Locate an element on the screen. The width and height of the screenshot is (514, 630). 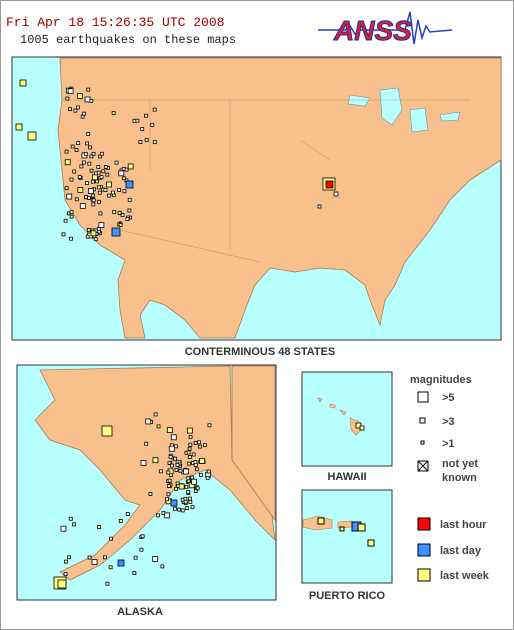
unknown-cross is located at coordinates (423, 466).